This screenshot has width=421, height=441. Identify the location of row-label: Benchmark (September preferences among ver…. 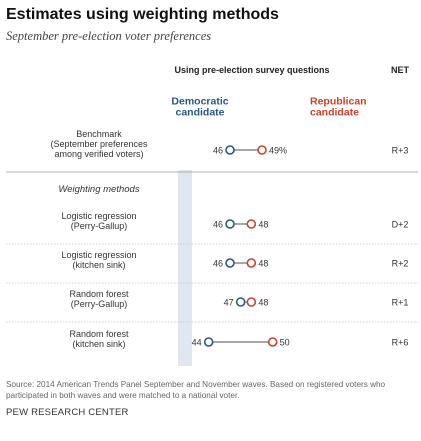
(99, 144).